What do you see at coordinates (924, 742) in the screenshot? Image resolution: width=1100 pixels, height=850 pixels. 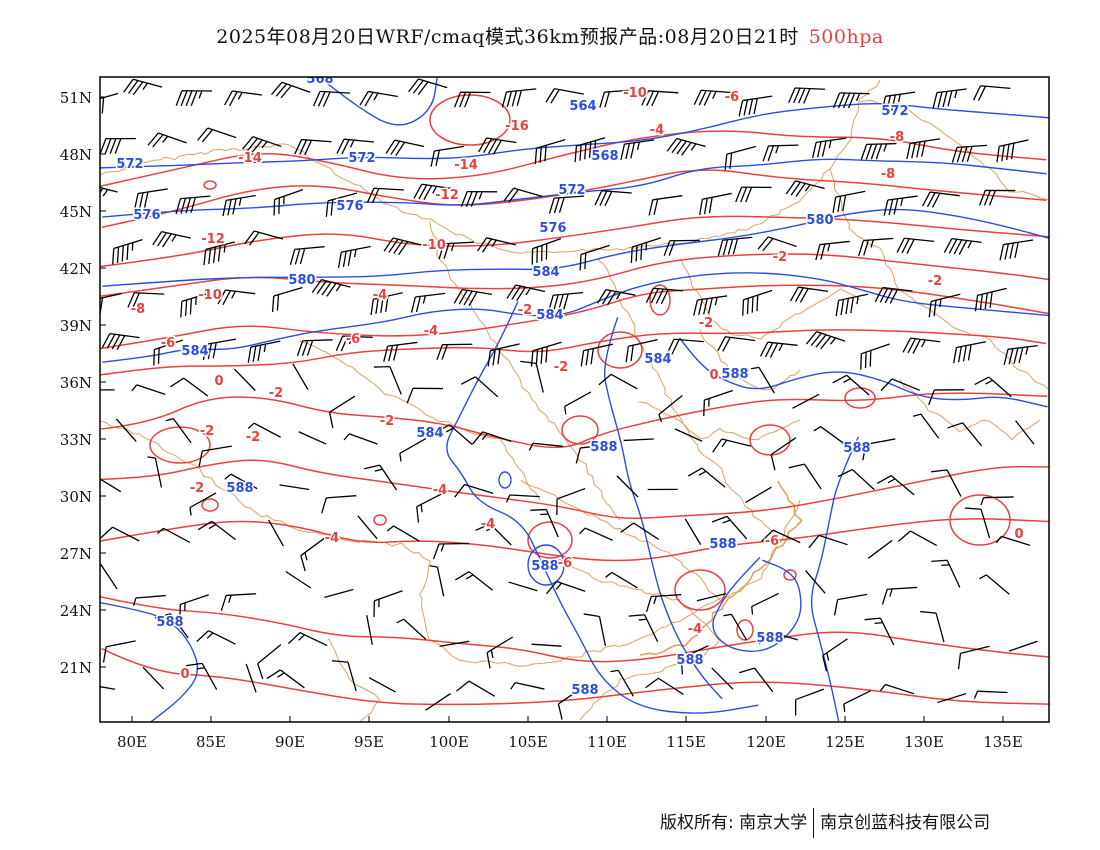 I see `longitude-label: 130E` at bounding box center [924, 742].